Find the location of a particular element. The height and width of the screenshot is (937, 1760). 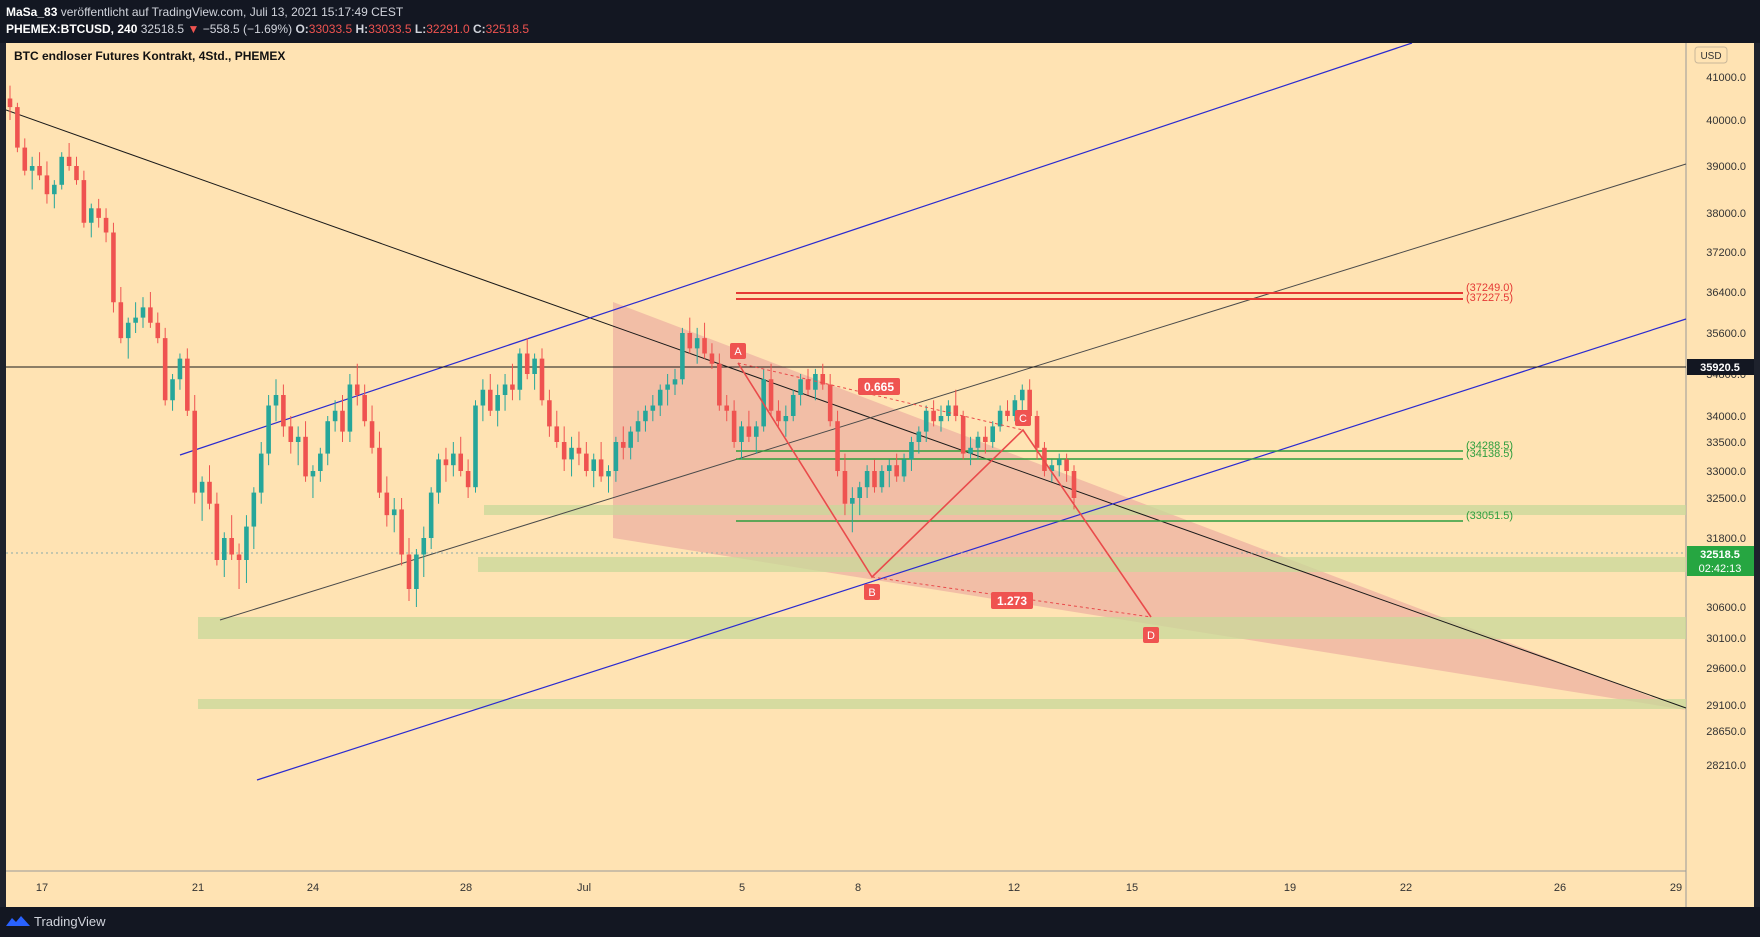

price-tick-label: 35600.0 is located at coordinates (1726, 334).